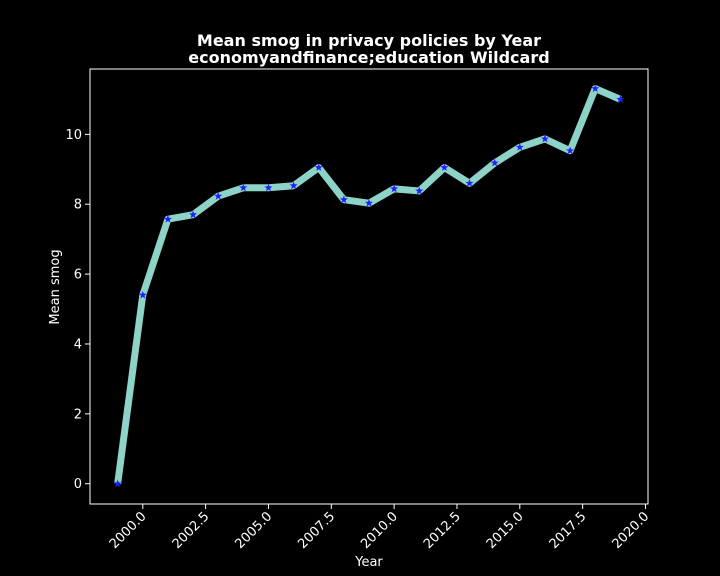 This screenshot has height=576, width=720. I want to click on chart-title-line-2: economyandfinance;education Wildcard, so click(368, 57).